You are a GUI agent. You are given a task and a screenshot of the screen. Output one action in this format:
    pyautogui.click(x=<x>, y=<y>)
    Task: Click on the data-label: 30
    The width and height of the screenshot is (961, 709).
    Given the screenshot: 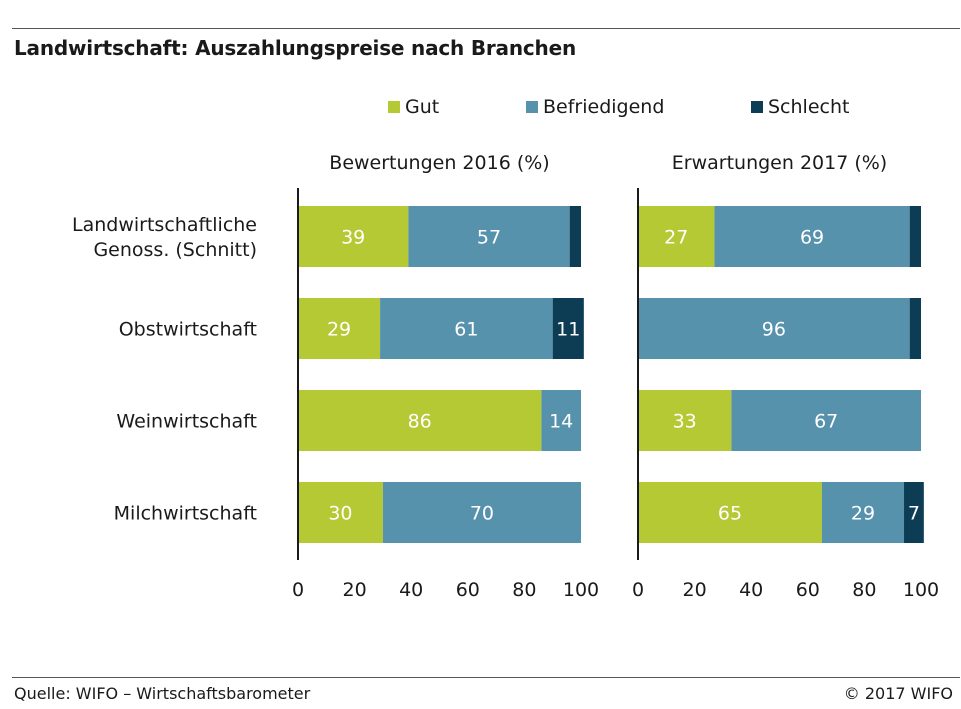 What is the action you would take?
    pyautogui.click(x=340, y=514)
    